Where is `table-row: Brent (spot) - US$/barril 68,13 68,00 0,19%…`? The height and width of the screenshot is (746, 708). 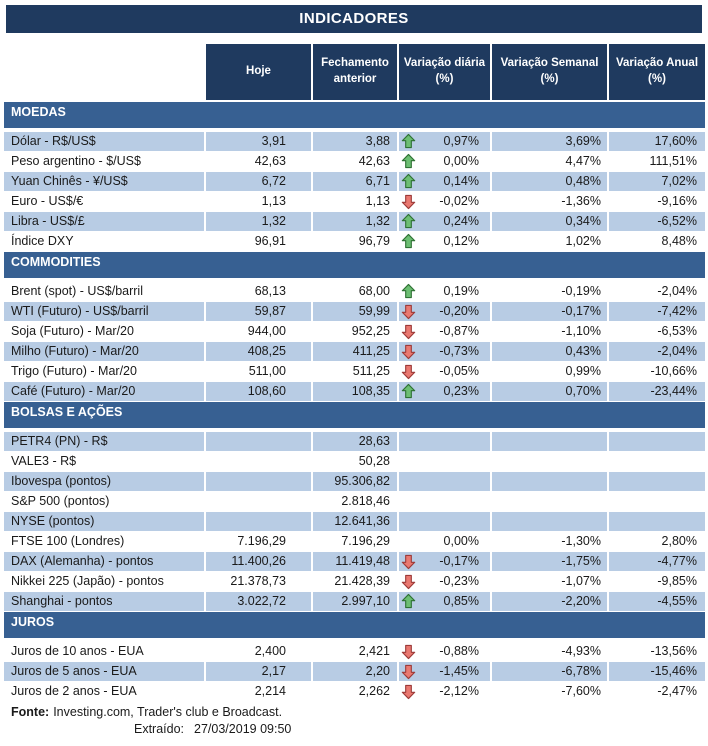 table-row: Brent (spot) - US$/barril 68,13 68,00 0,19%… is located at coordinates (354, 291).